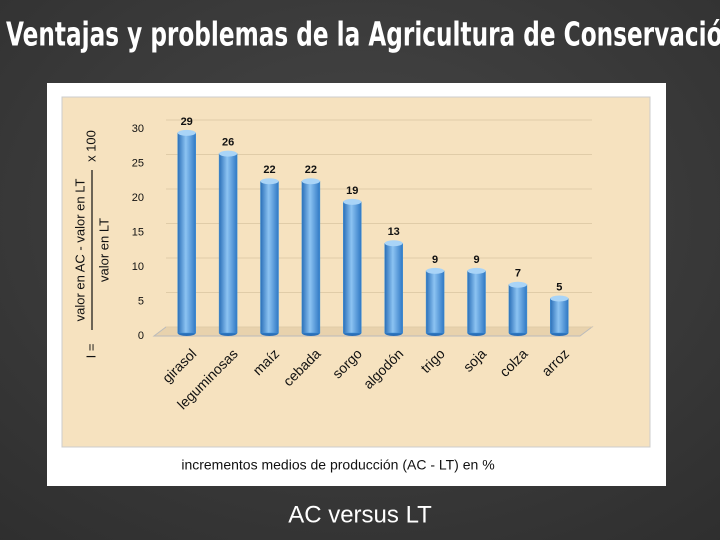 This screenshot has height=540, width=720. I want to click on data-label: 5, so click(559, 287).